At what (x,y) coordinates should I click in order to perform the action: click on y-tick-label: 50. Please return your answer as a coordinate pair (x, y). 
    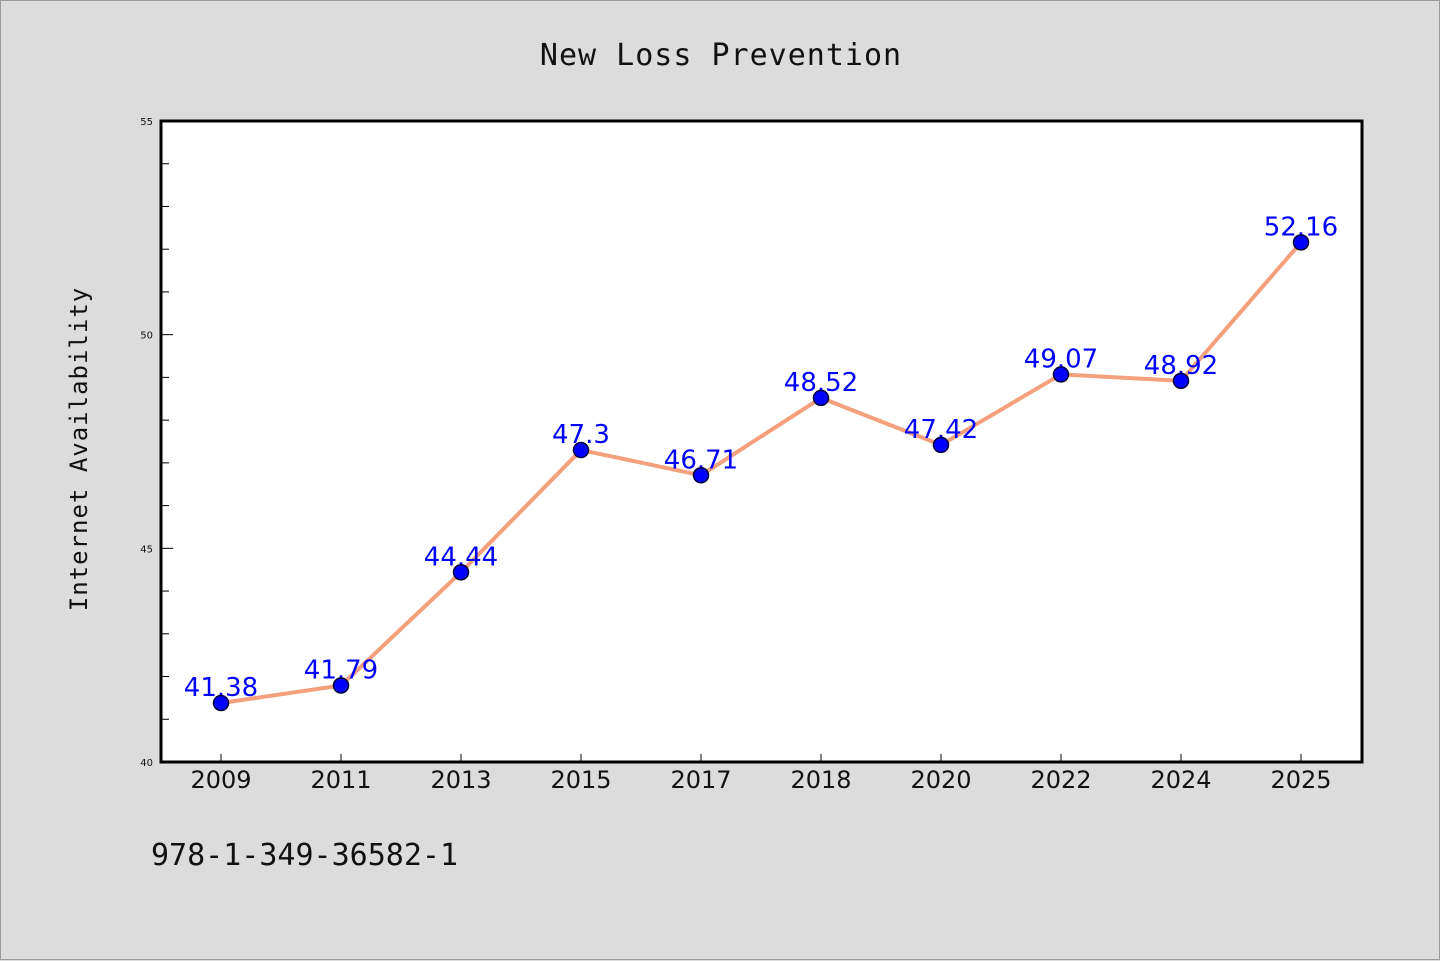
    Looking at the image, I should click on (146, 336).